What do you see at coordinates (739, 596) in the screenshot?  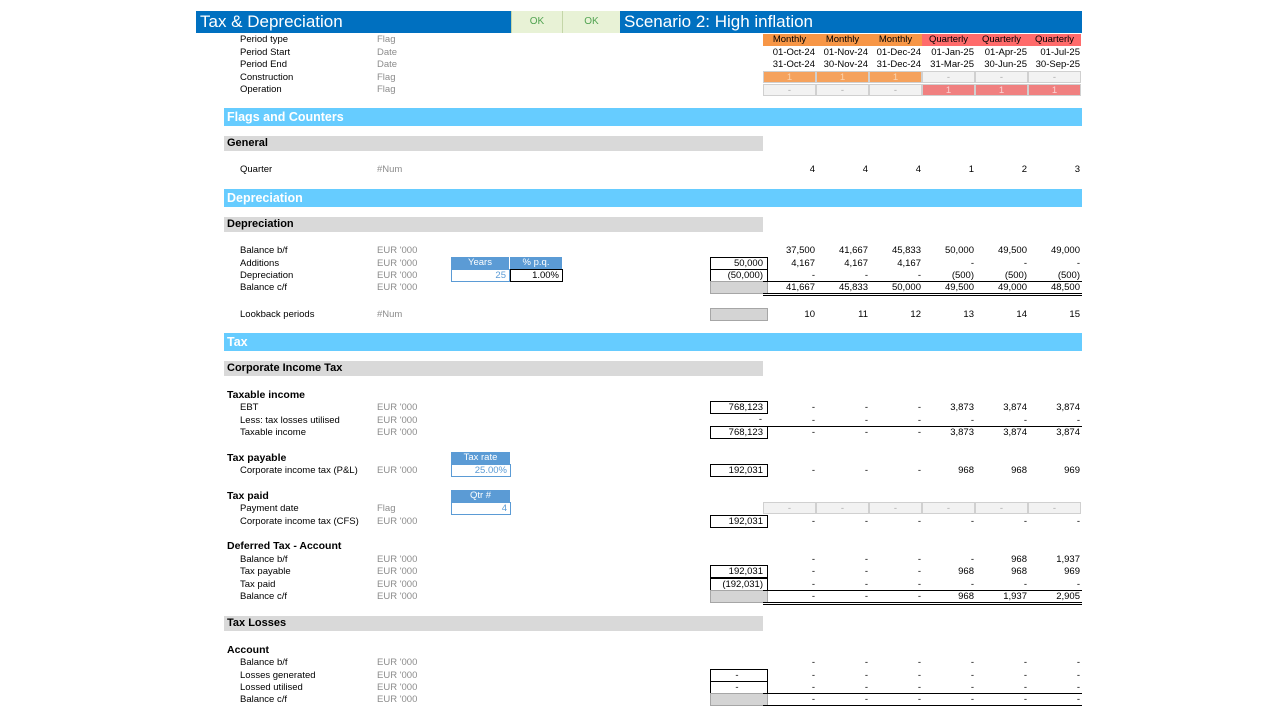 I see `balance-total-cell` at bounding box center [739, 596].